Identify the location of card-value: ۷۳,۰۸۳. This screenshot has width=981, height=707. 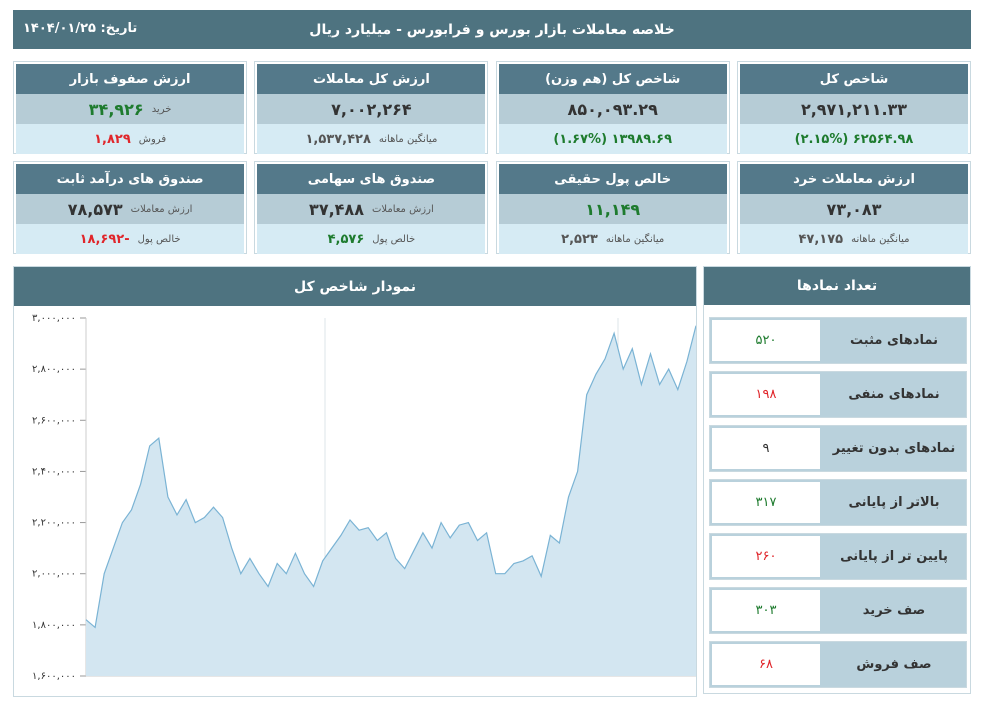
(854, 209).